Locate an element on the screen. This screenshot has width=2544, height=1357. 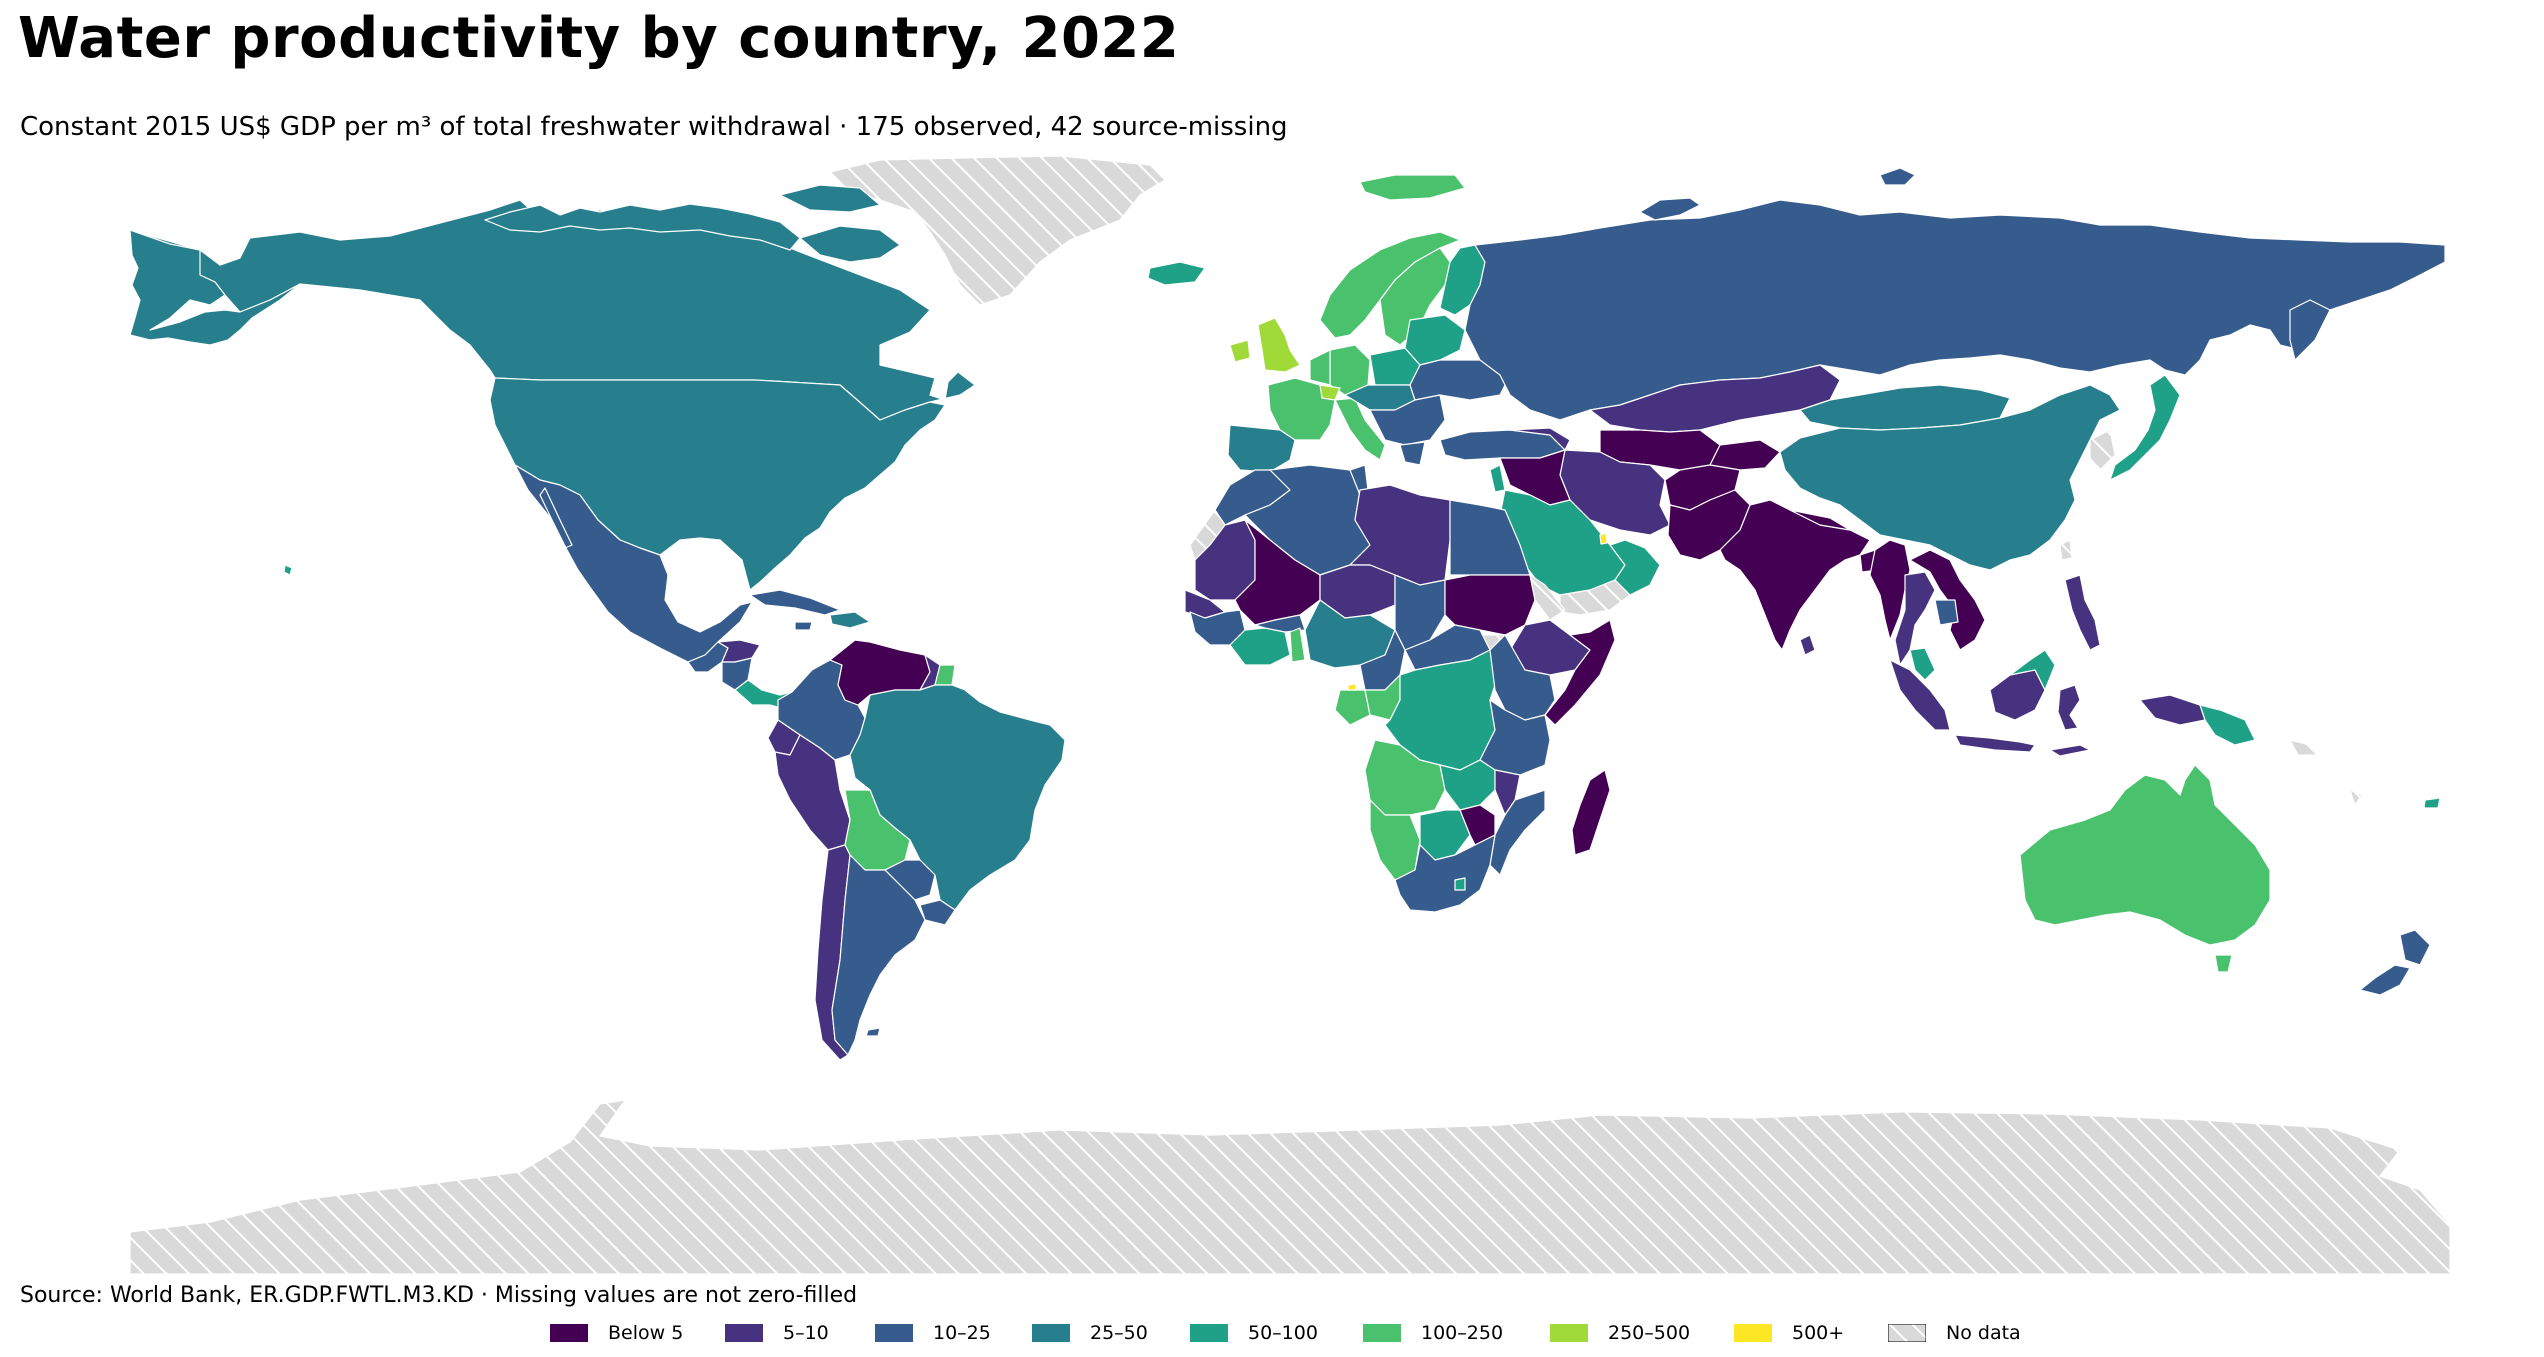
sulawesi is located at coordinates (2069, 707).